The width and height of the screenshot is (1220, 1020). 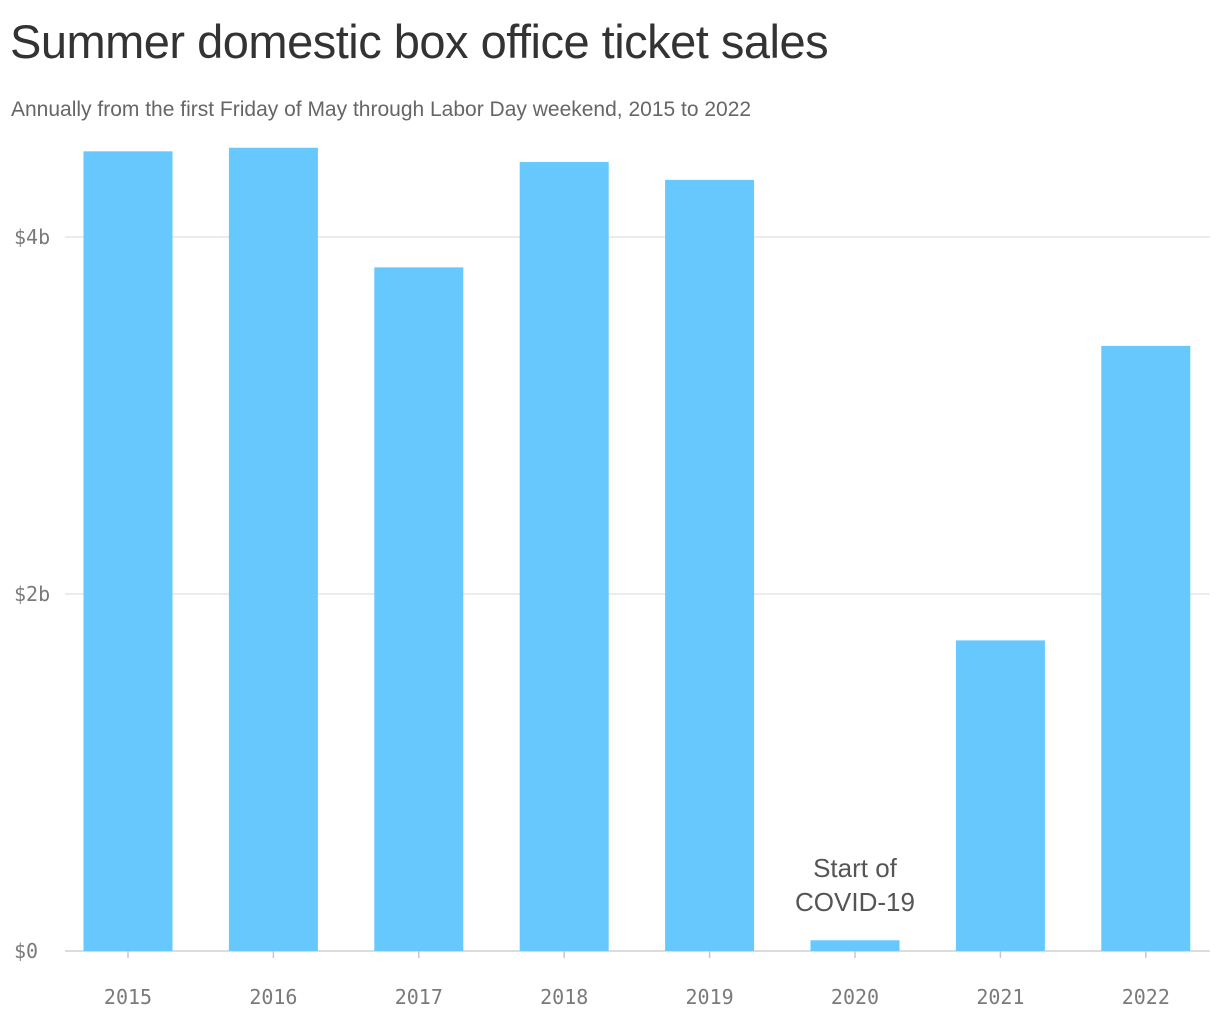 I want to click on chart-title: Summer domestic box office ticket sales, so click(x=419, y=41).